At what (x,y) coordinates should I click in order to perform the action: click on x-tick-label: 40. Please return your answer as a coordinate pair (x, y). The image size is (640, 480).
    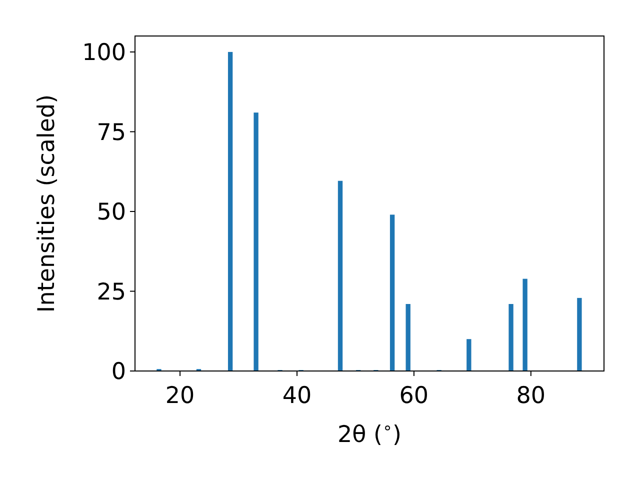
    Looking at the image, I should click on (297, 396).